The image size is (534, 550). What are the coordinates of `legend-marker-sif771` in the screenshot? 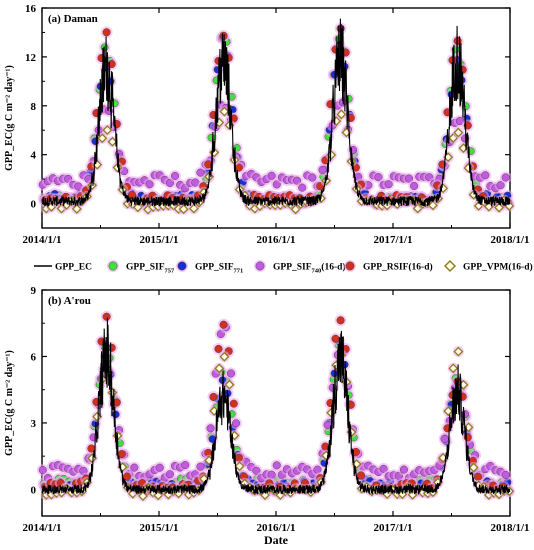 It's located at (182, 266).